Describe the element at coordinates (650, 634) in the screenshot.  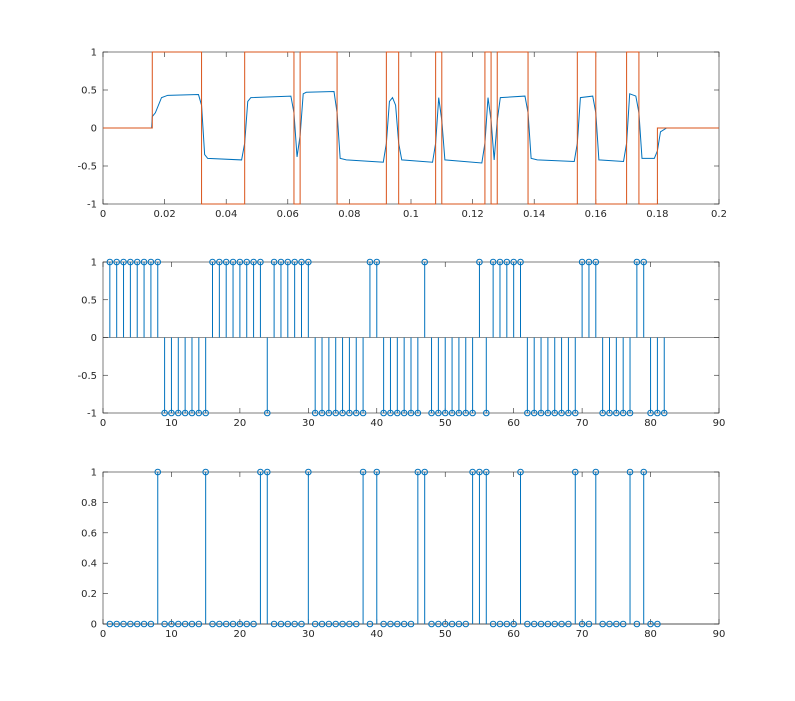
I see `x-tick-label: 80` at that location.